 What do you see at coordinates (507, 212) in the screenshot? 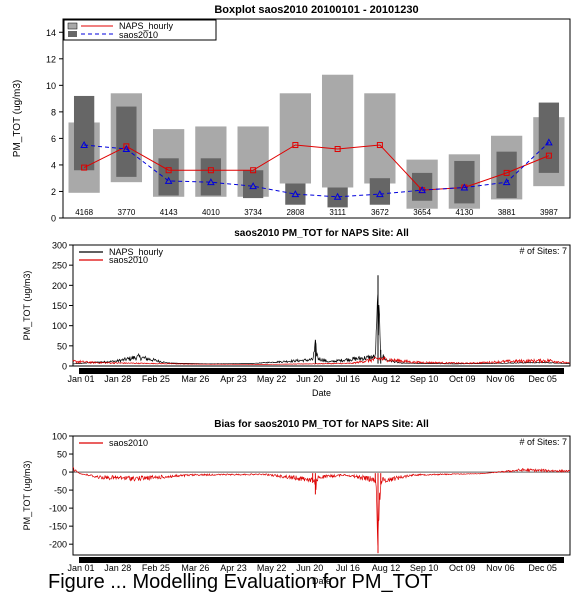
I see `count-label: 3881` at bounding box center [507, 212].